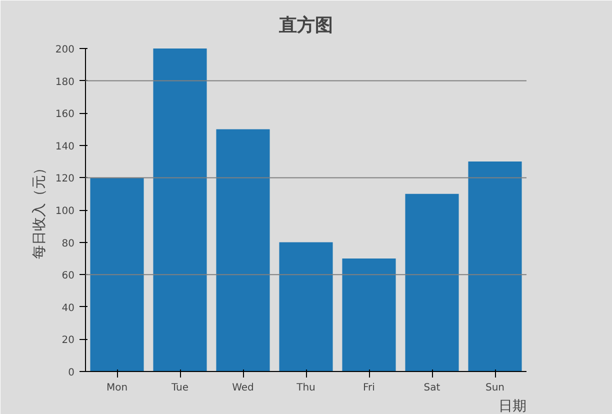 The image size is (612, 414). What do you see at coordinates (495, 388) in the screenshot?
I see `x-tick-label: Sun` at bounding box center [495, 388].